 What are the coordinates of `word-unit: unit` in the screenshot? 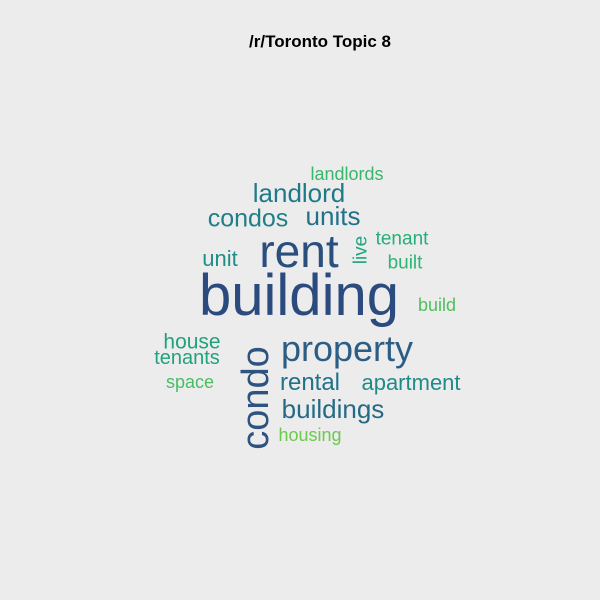 It's located at (220, 258).